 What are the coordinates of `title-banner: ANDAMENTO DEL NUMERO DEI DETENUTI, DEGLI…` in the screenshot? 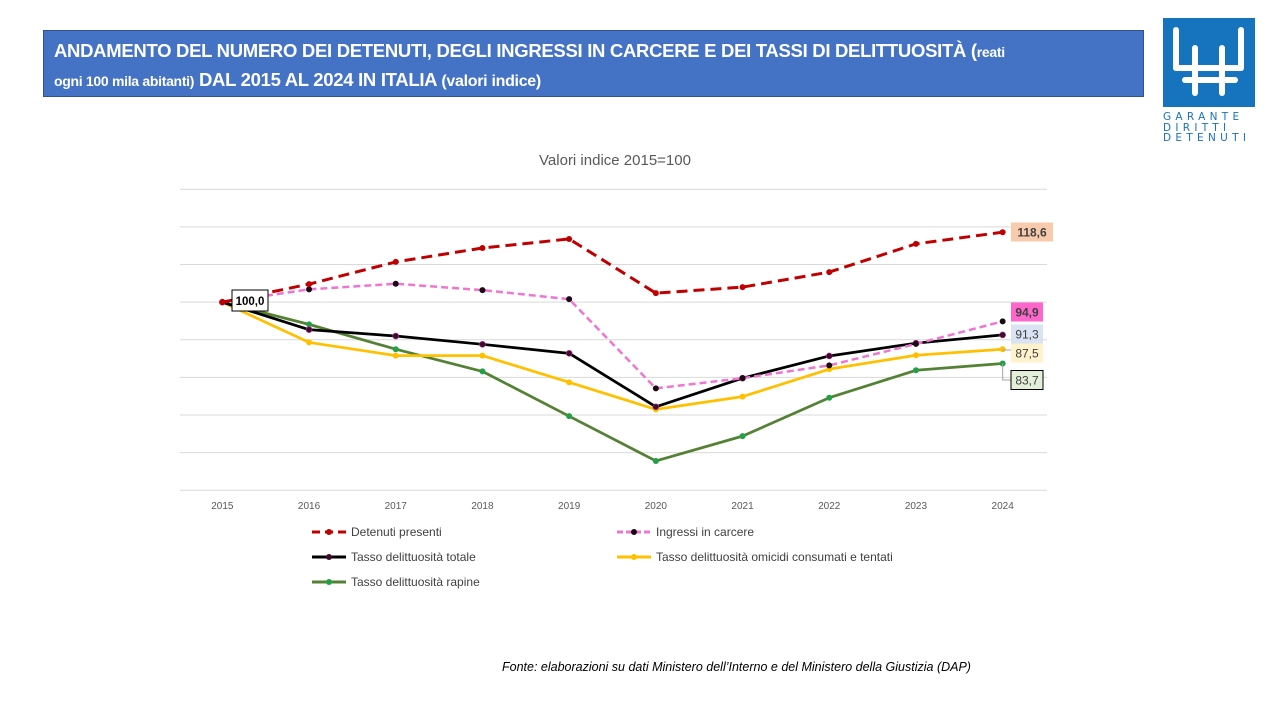 It's located at (593, 63).